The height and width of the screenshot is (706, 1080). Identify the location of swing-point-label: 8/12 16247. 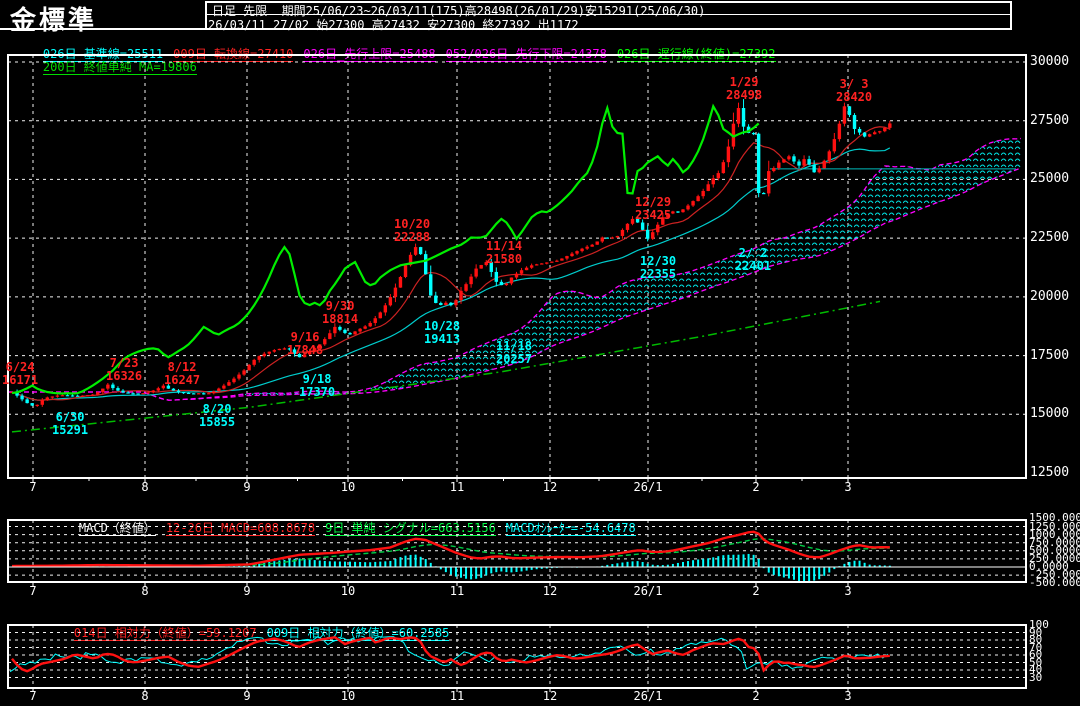
(182, 373).